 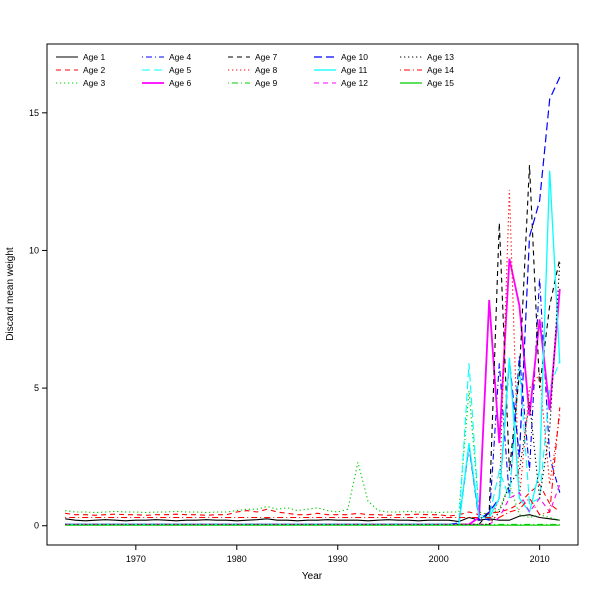 I want to click on legend-item-age-4: Age 4, so click(x=166, y=57).